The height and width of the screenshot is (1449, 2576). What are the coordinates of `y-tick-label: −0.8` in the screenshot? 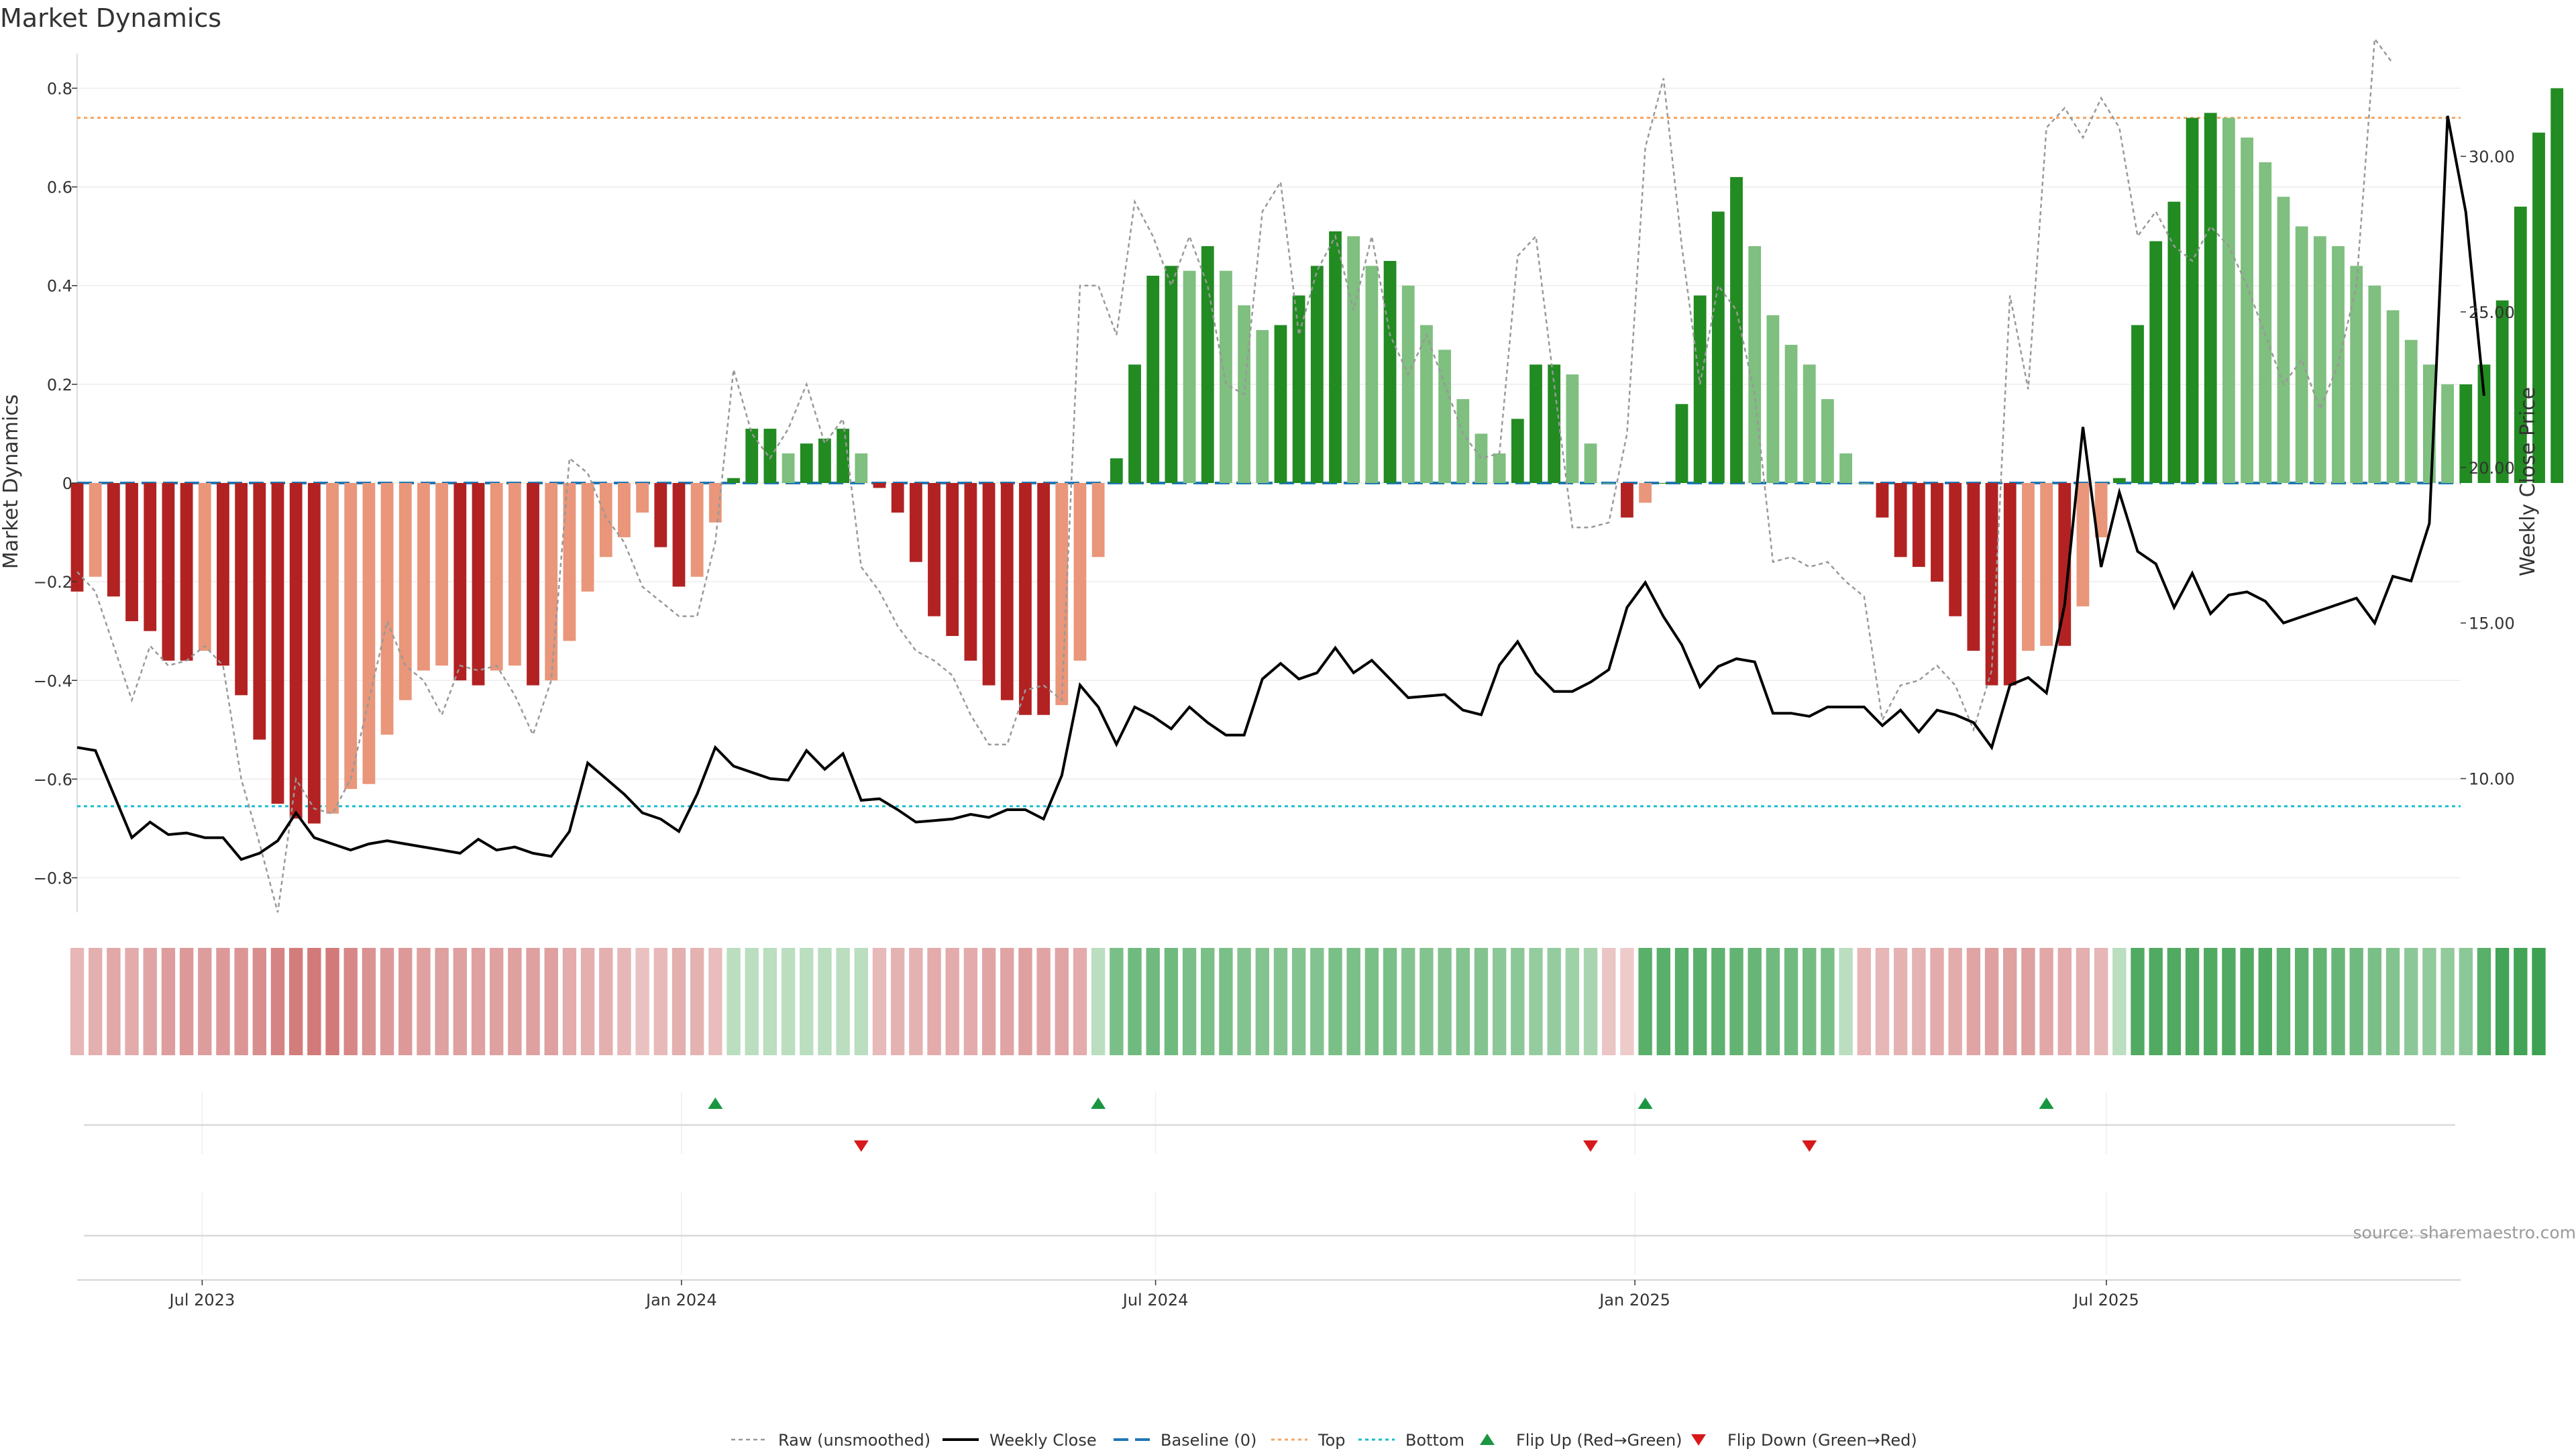 It's located at (53, 878).